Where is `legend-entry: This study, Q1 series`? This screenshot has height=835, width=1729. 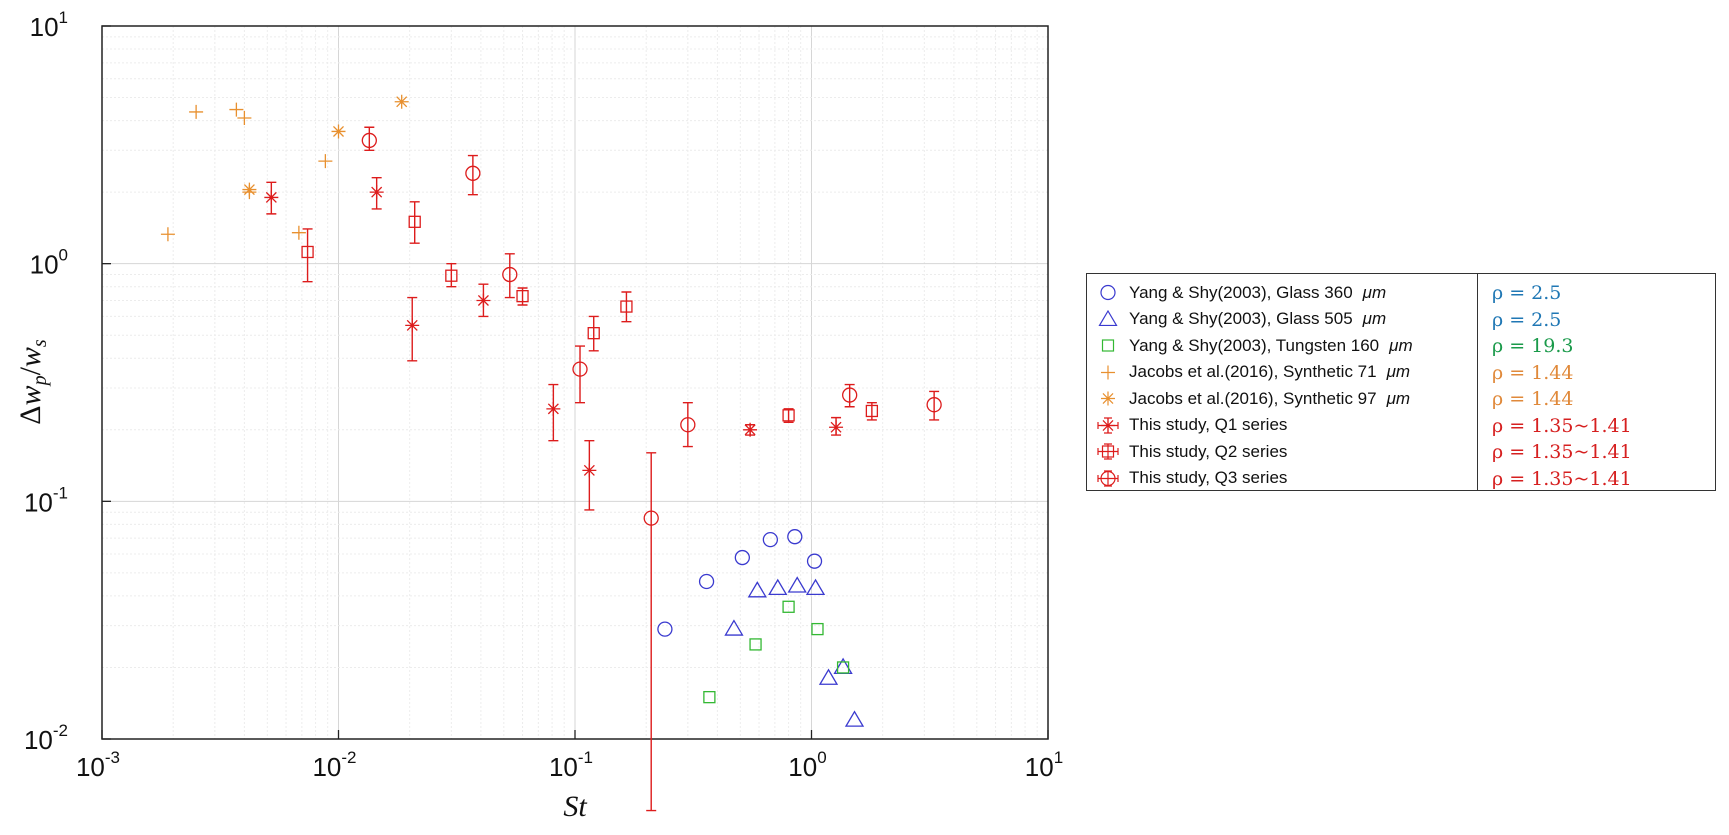
legend-entry: This study, Q1 series is located at coordinates (1187, 425).